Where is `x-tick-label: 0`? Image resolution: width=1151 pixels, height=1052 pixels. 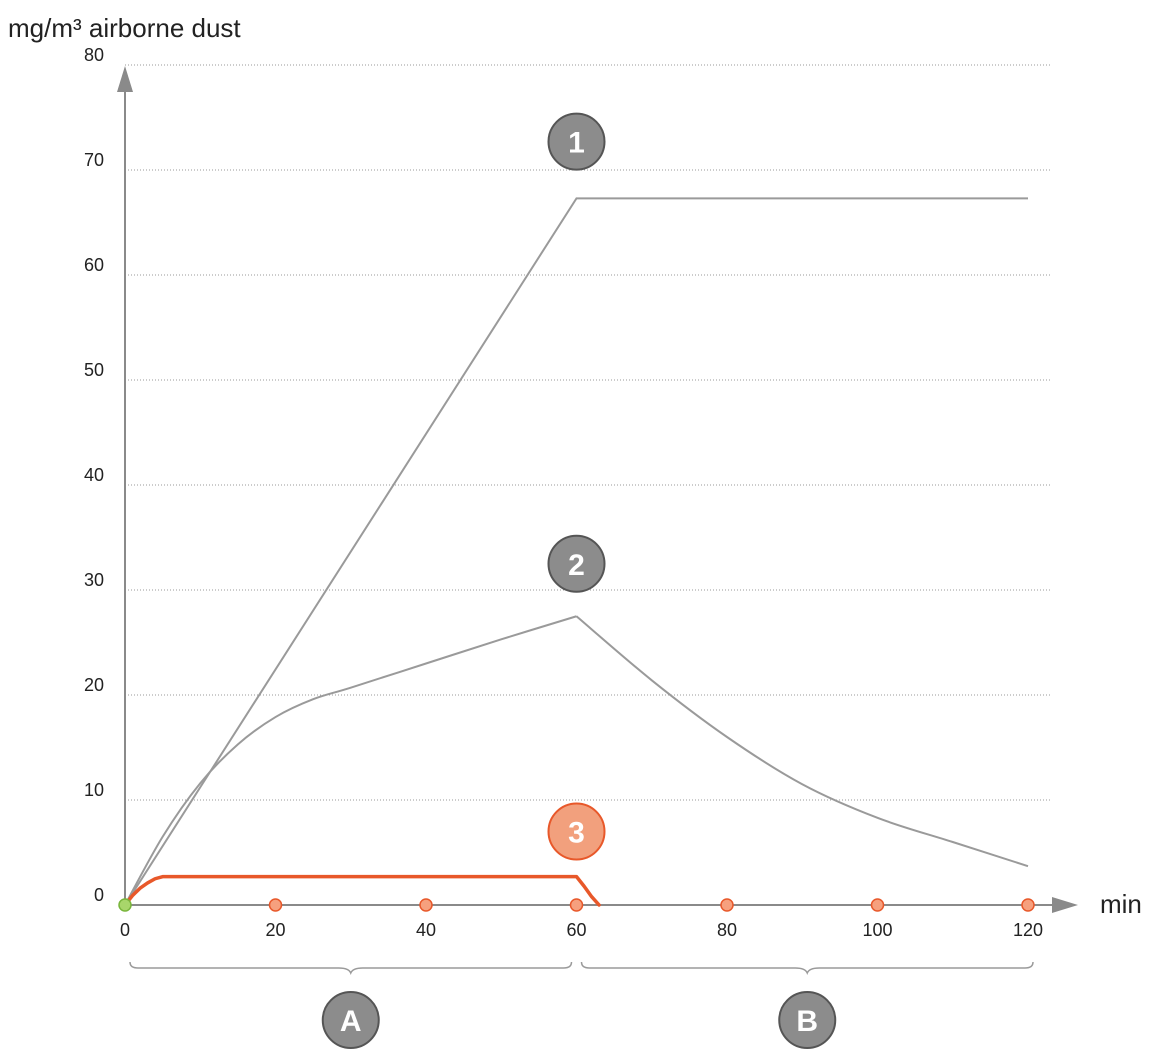 x-tick-label: 0 is located at coordinates (125, 930).